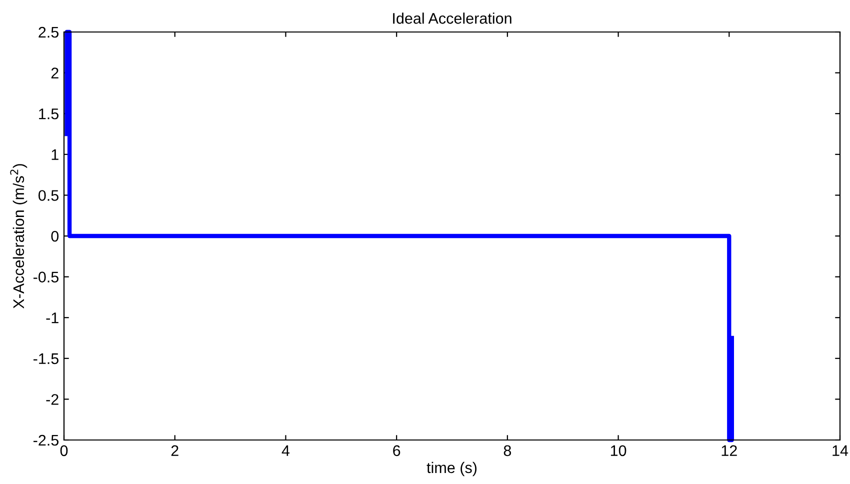 The width and height of the screenshot is (850, 484). What do you see at coordinates (45, 358) in the screenshot?
I see `y-tick-label: -1.5` at bounding box center [45, 358].